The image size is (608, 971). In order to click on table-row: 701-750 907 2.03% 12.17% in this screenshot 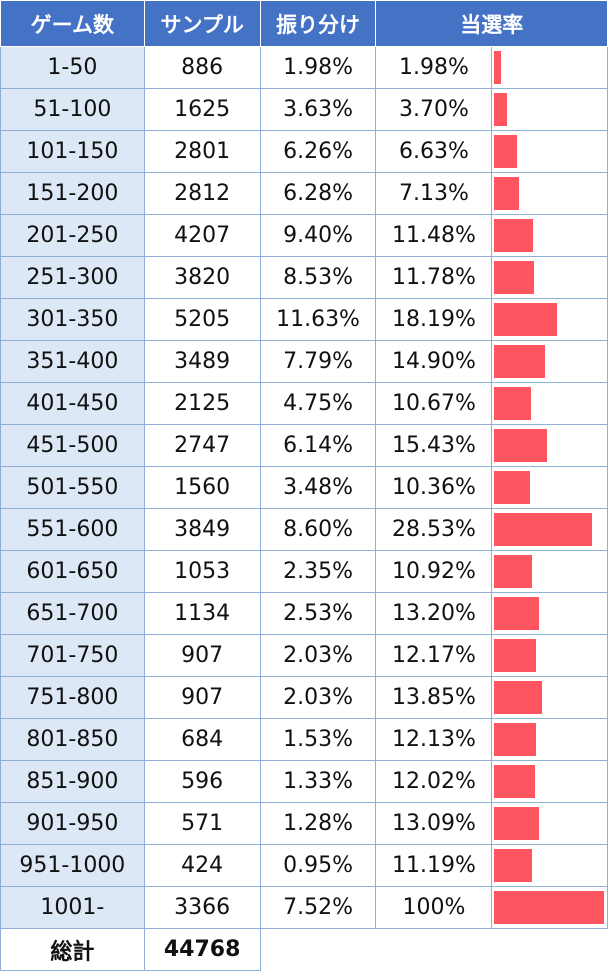, I will do `click(304, 655)`.